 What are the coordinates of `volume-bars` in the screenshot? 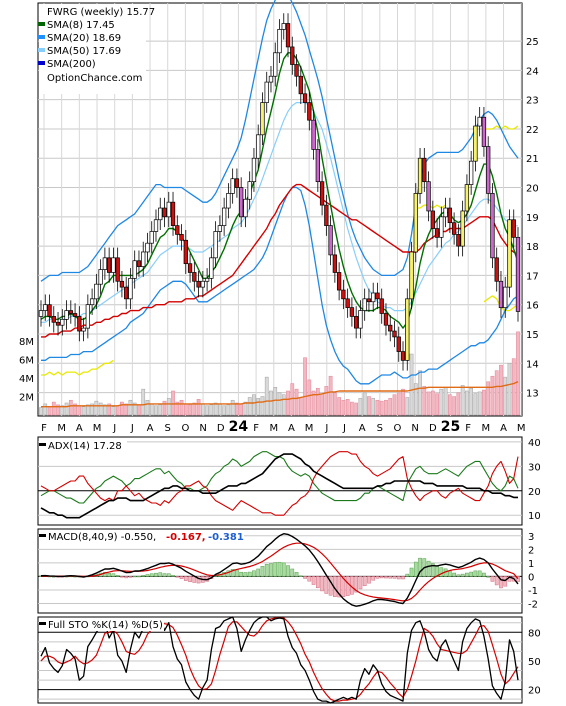 It's located at (279, 373).